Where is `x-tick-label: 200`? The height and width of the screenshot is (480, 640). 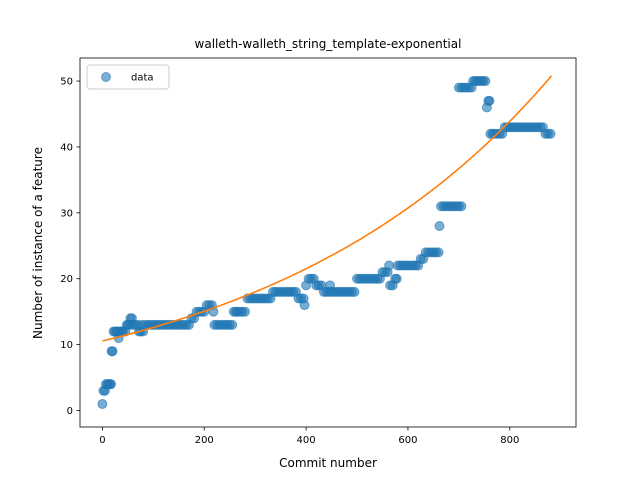 x-tick-label: 200 is located at coordinates (204, 440).